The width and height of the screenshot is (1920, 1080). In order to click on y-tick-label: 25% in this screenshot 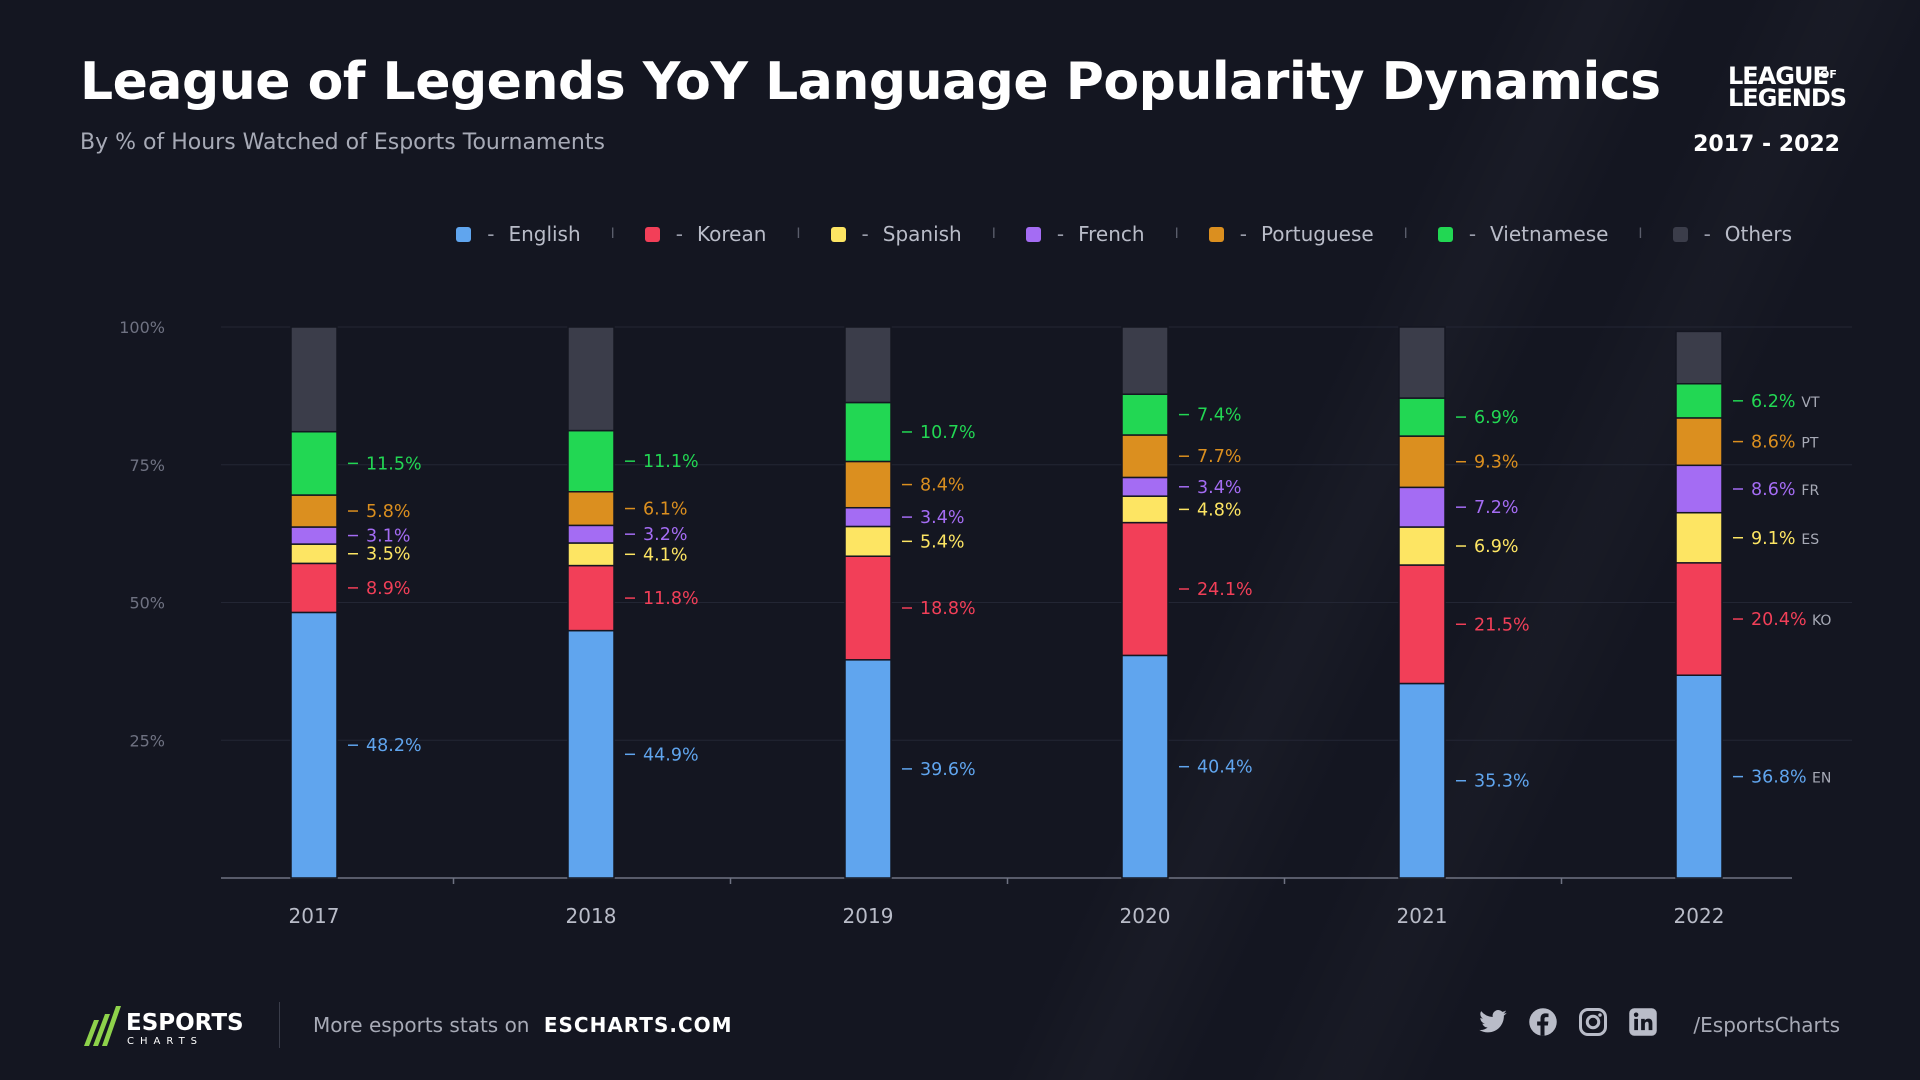, I will do `click(147, 740)`.